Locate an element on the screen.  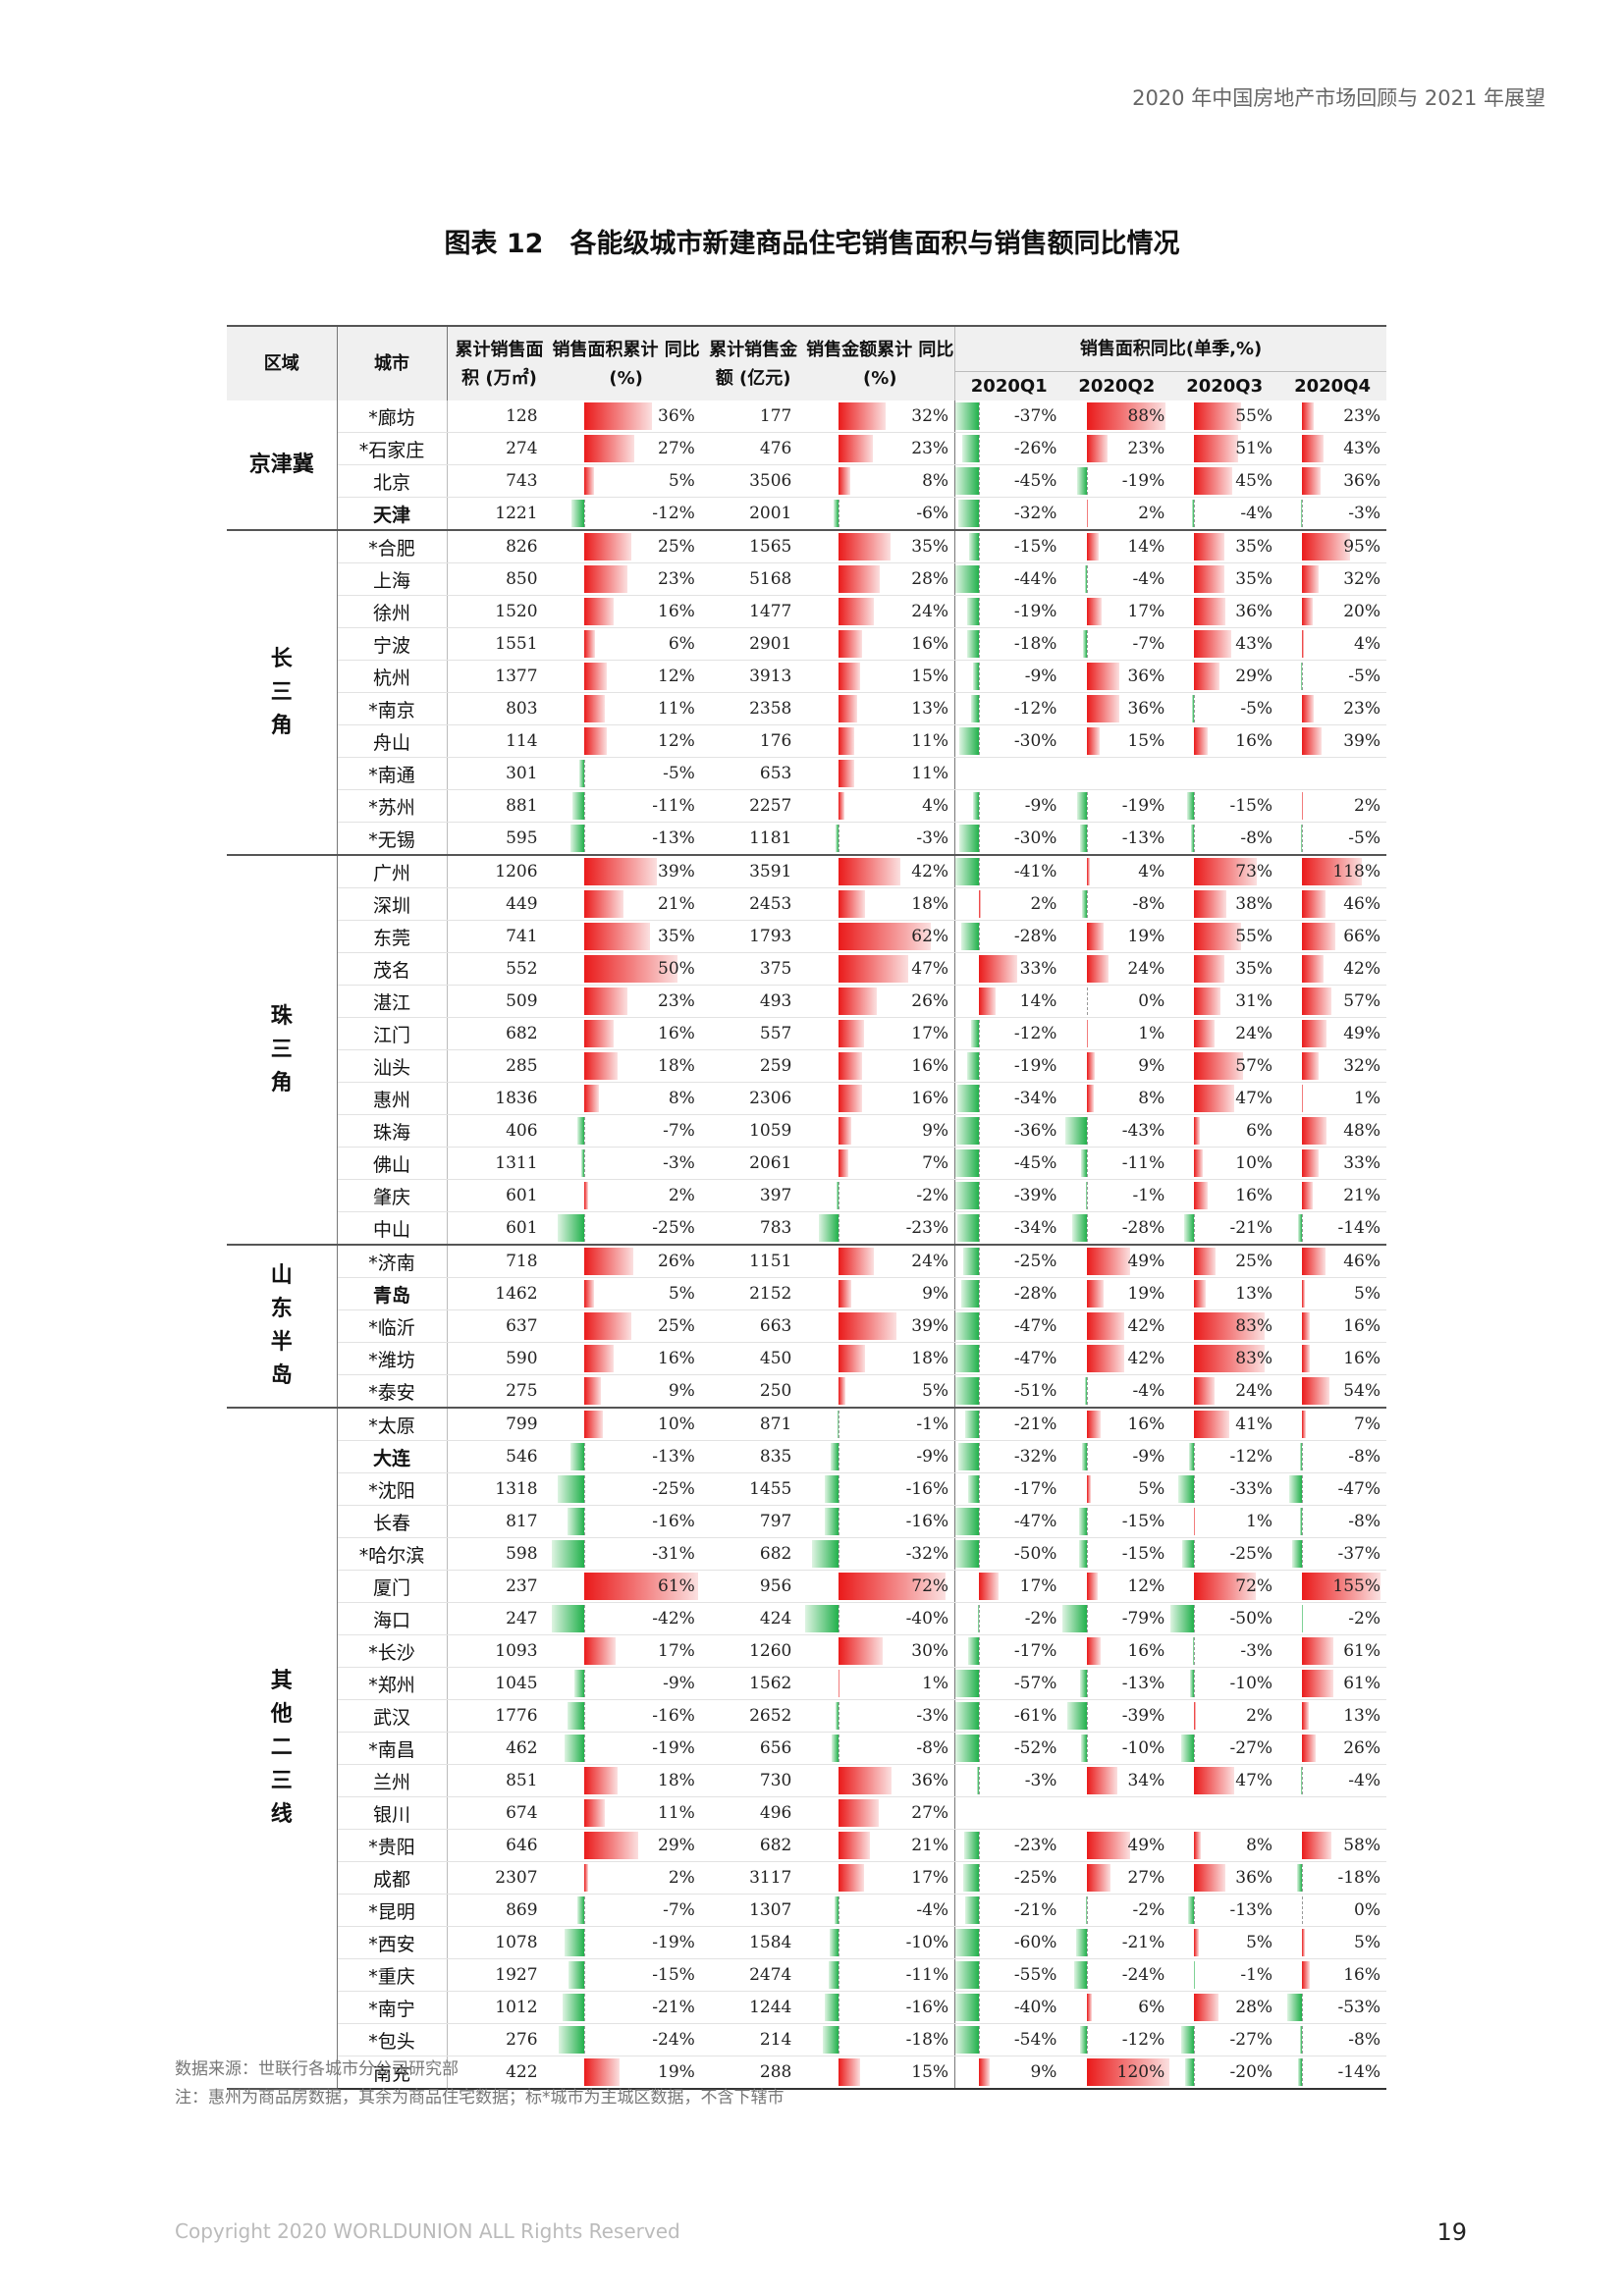
area-yoy-cell: 23% is located at coordinates (626, 579).